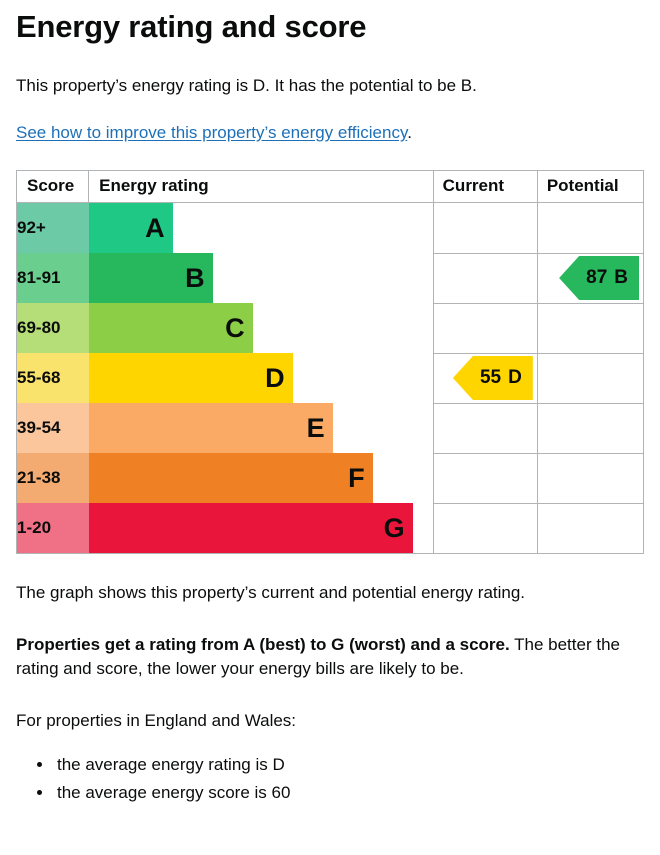 The width and height of the screenshot is (660, 855). I want to click on potential-rating-marker: 87 B, so click(599, 278).